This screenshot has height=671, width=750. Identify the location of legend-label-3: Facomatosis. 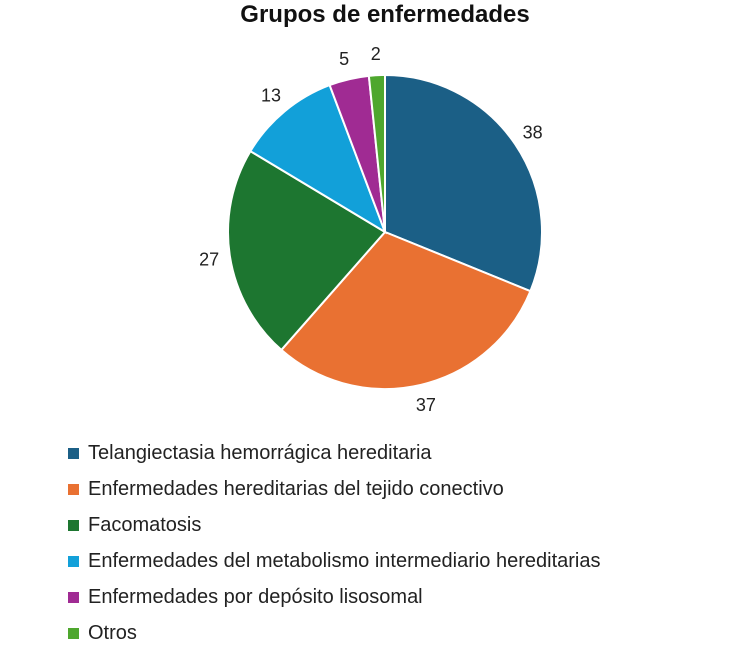
(145, 524).